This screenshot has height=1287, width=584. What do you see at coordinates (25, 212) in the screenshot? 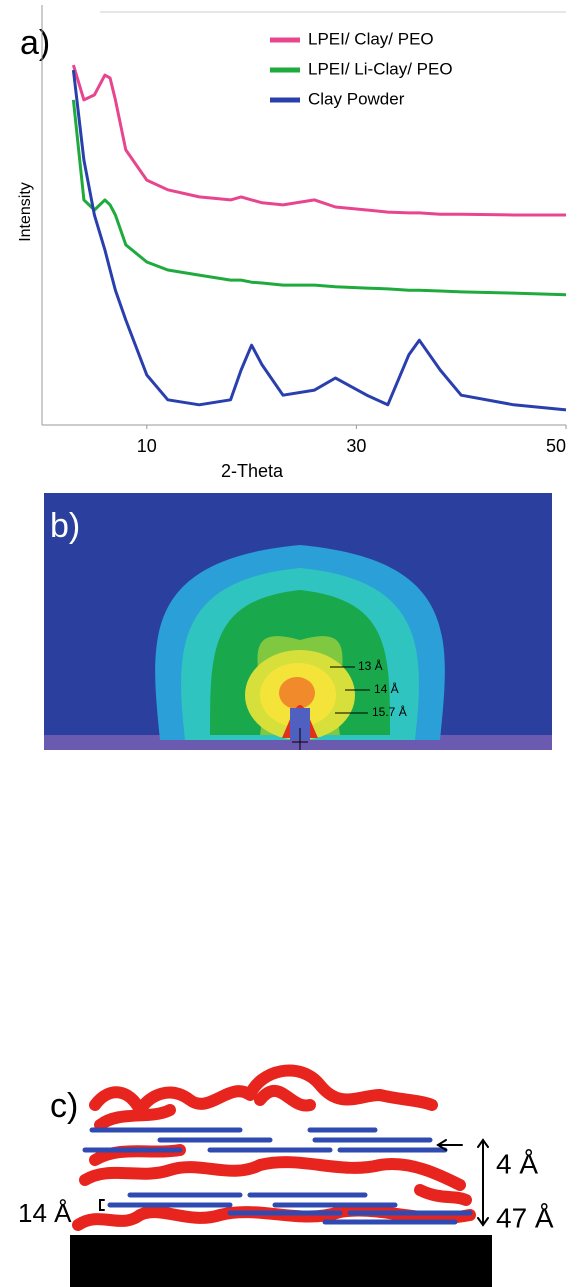
I see `y-axis-label: Intensity` at bounding box center [25, 212].